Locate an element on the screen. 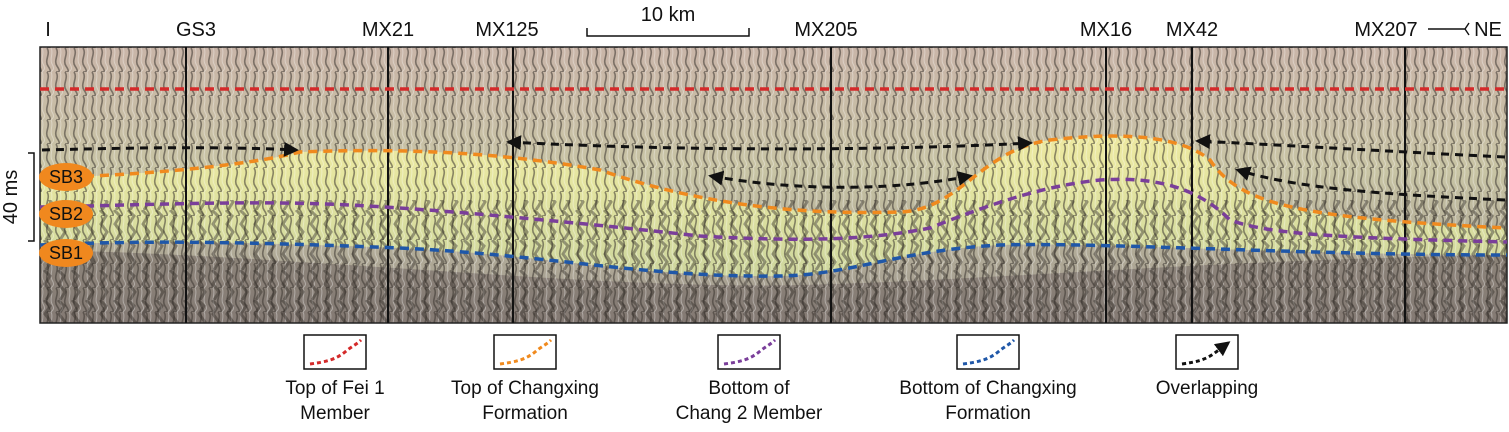 This screenshot has height=432, width=1509. distance-scale-label: 10 km is located at coordinates (668, 15).